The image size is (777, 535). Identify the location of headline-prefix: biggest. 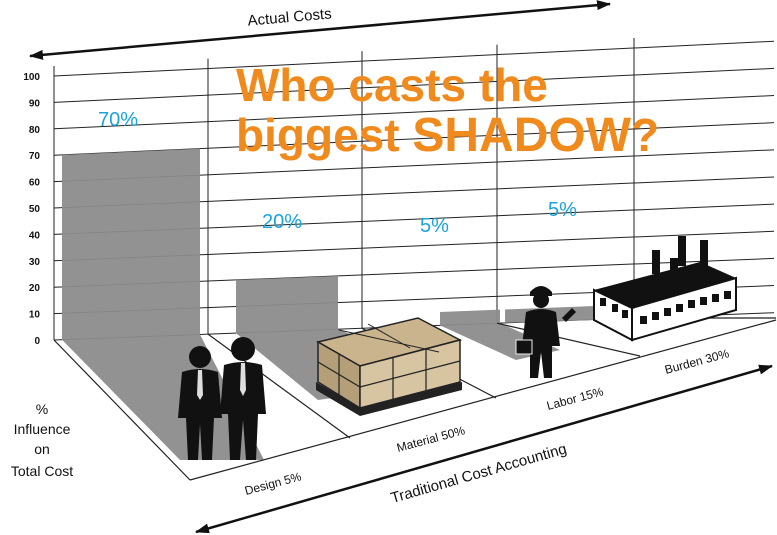
(324, 135).